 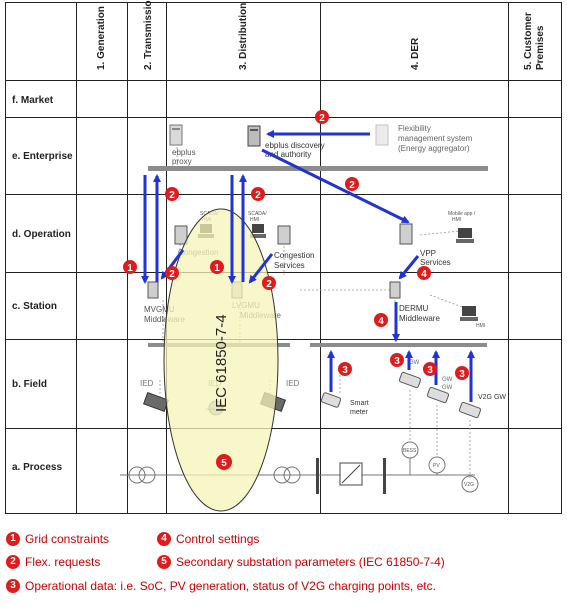 What do you see at coordinates (435, 138) in the screenshot?
I see `flex-system-label-2: management system` at bounding box center [435, 138].